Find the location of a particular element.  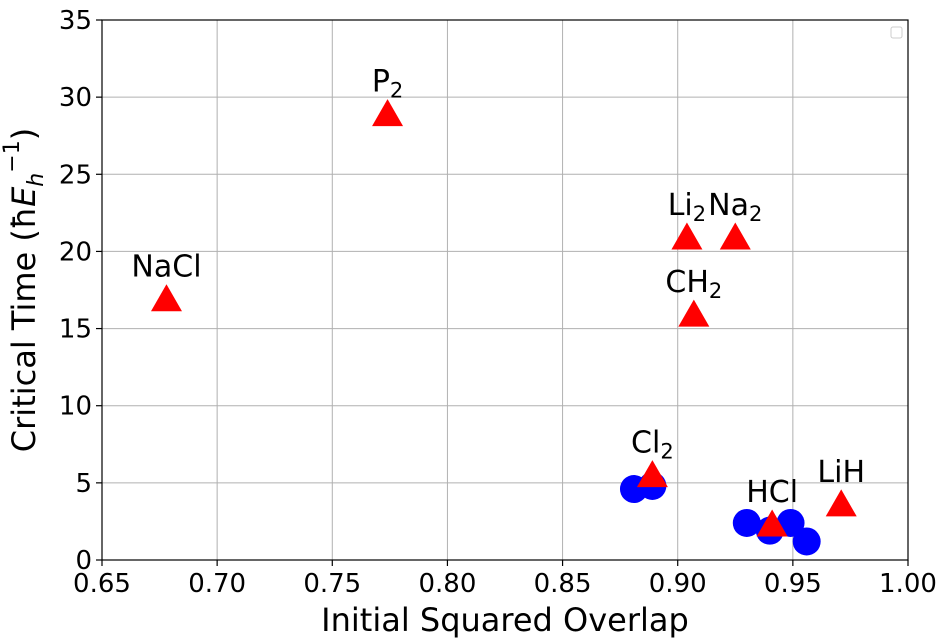

x-tick-label: 0.65 is located at coordinates (102, 584).